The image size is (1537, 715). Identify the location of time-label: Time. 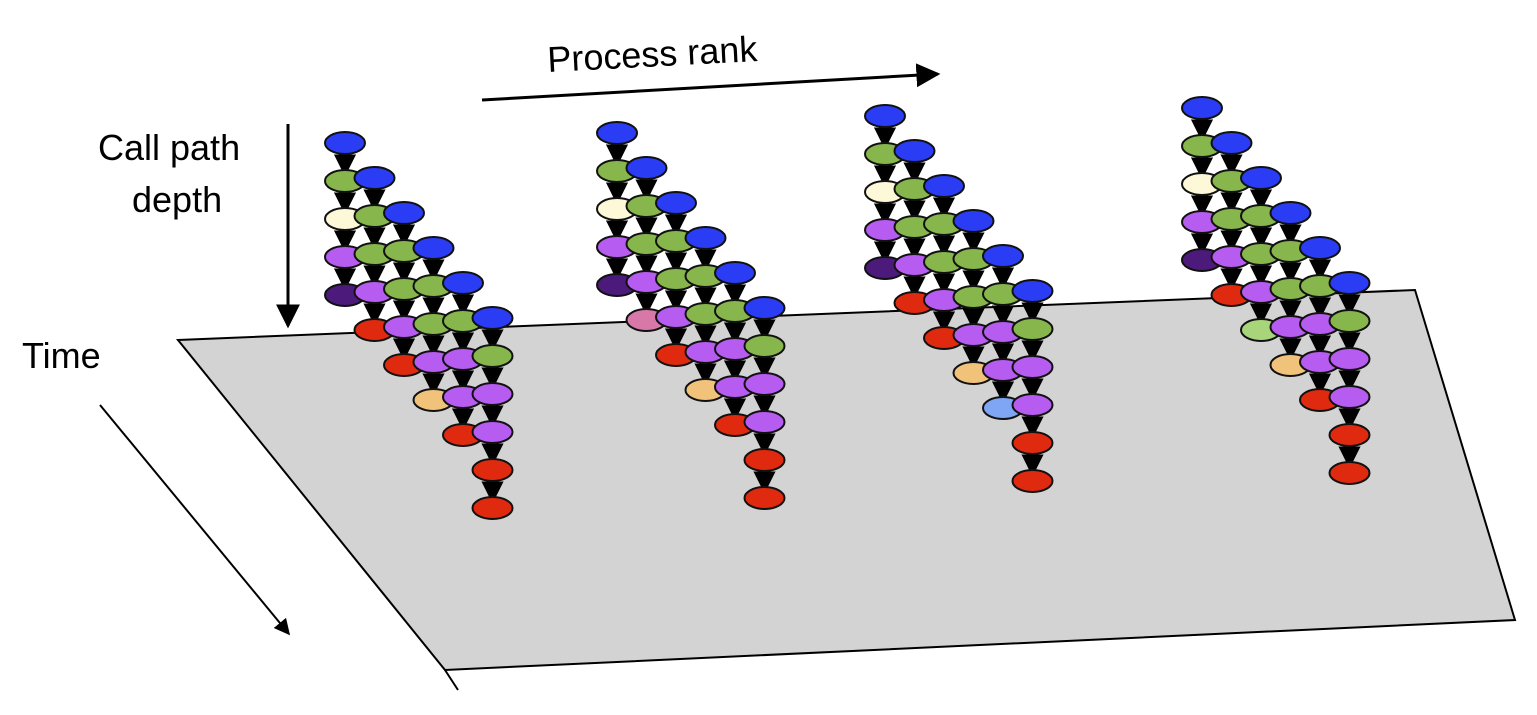
(61, 355).